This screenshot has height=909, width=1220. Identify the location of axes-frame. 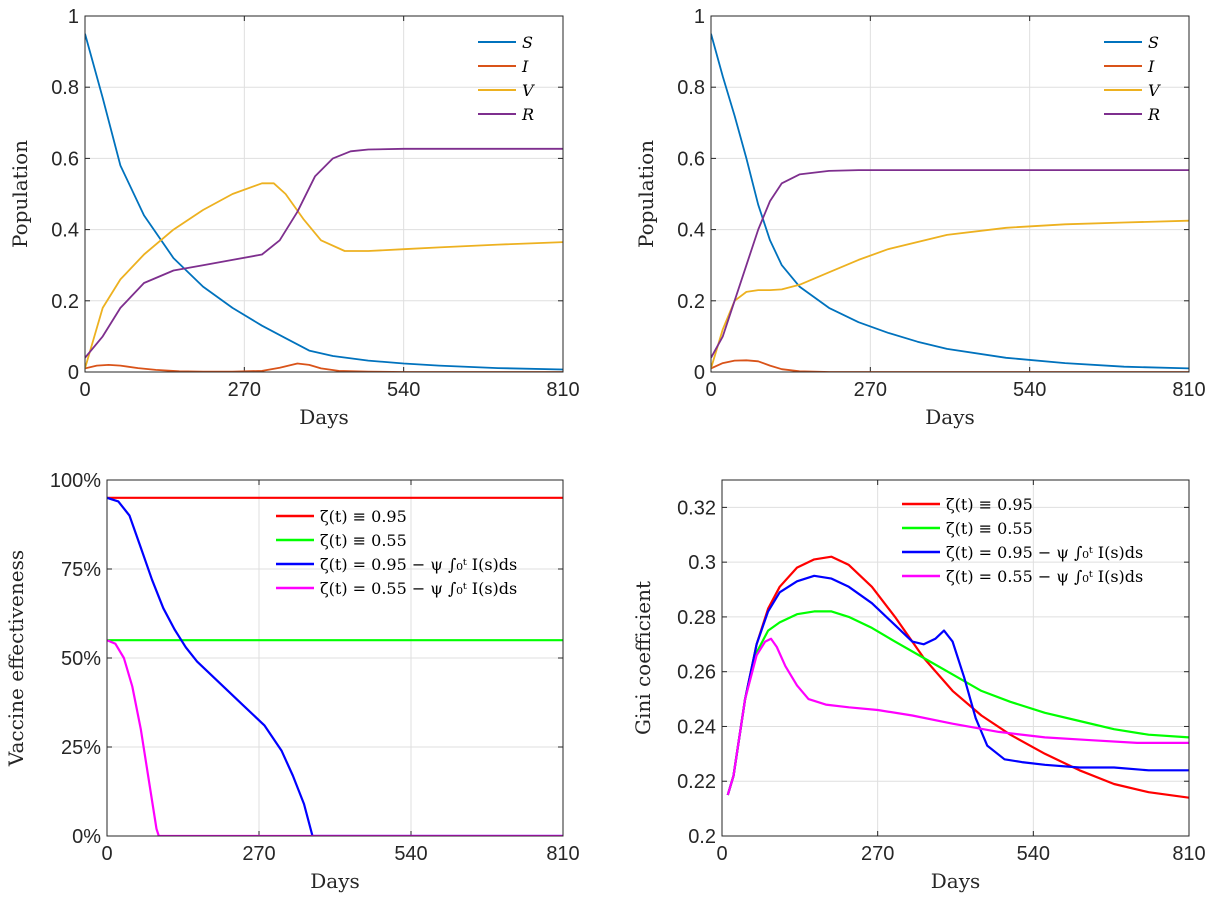
(335, 658).